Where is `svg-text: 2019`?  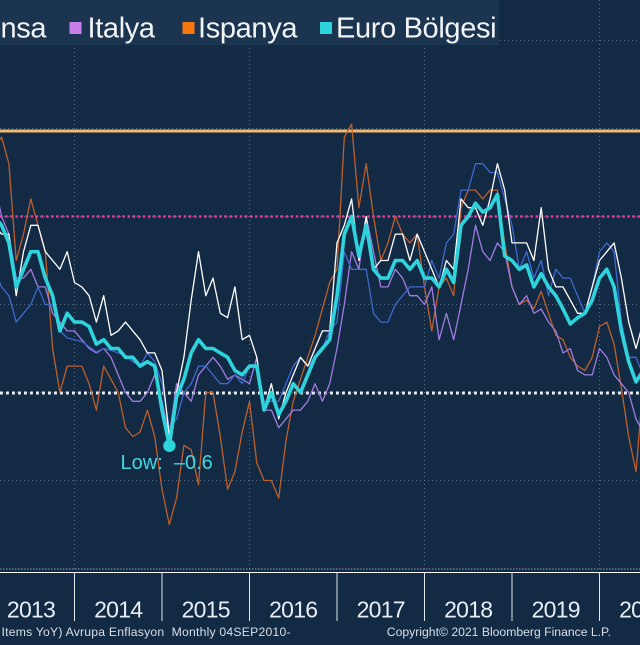 svg-text: 2019 is located at coordinates (556, 610).